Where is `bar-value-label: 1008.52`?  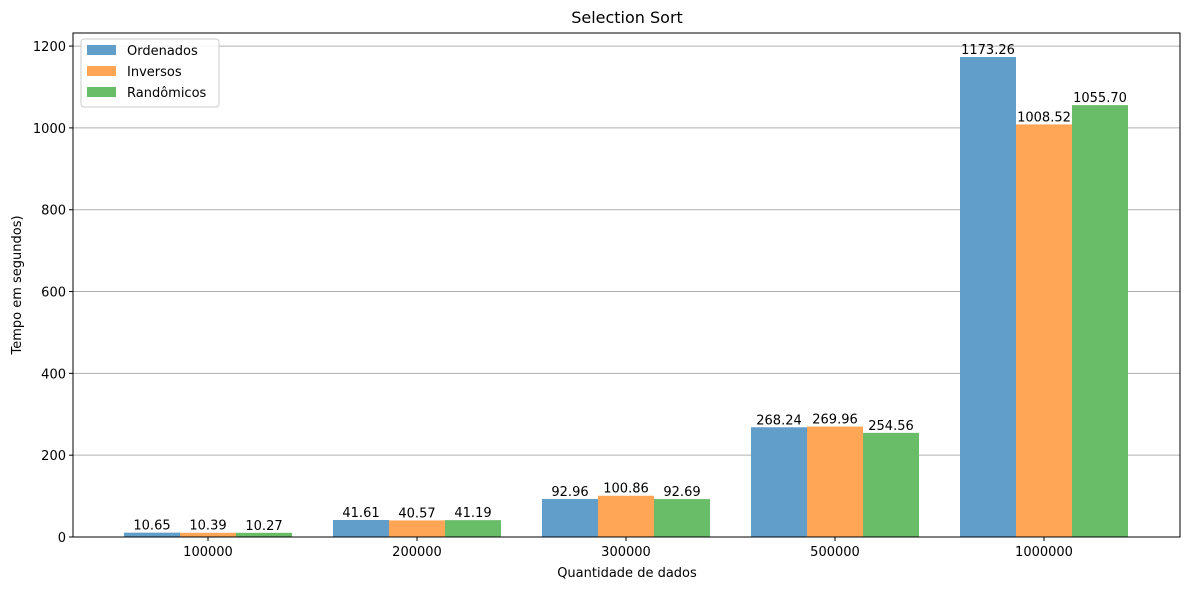 bar-value-label: 1008.52 is located at coordinates (1044, 117).